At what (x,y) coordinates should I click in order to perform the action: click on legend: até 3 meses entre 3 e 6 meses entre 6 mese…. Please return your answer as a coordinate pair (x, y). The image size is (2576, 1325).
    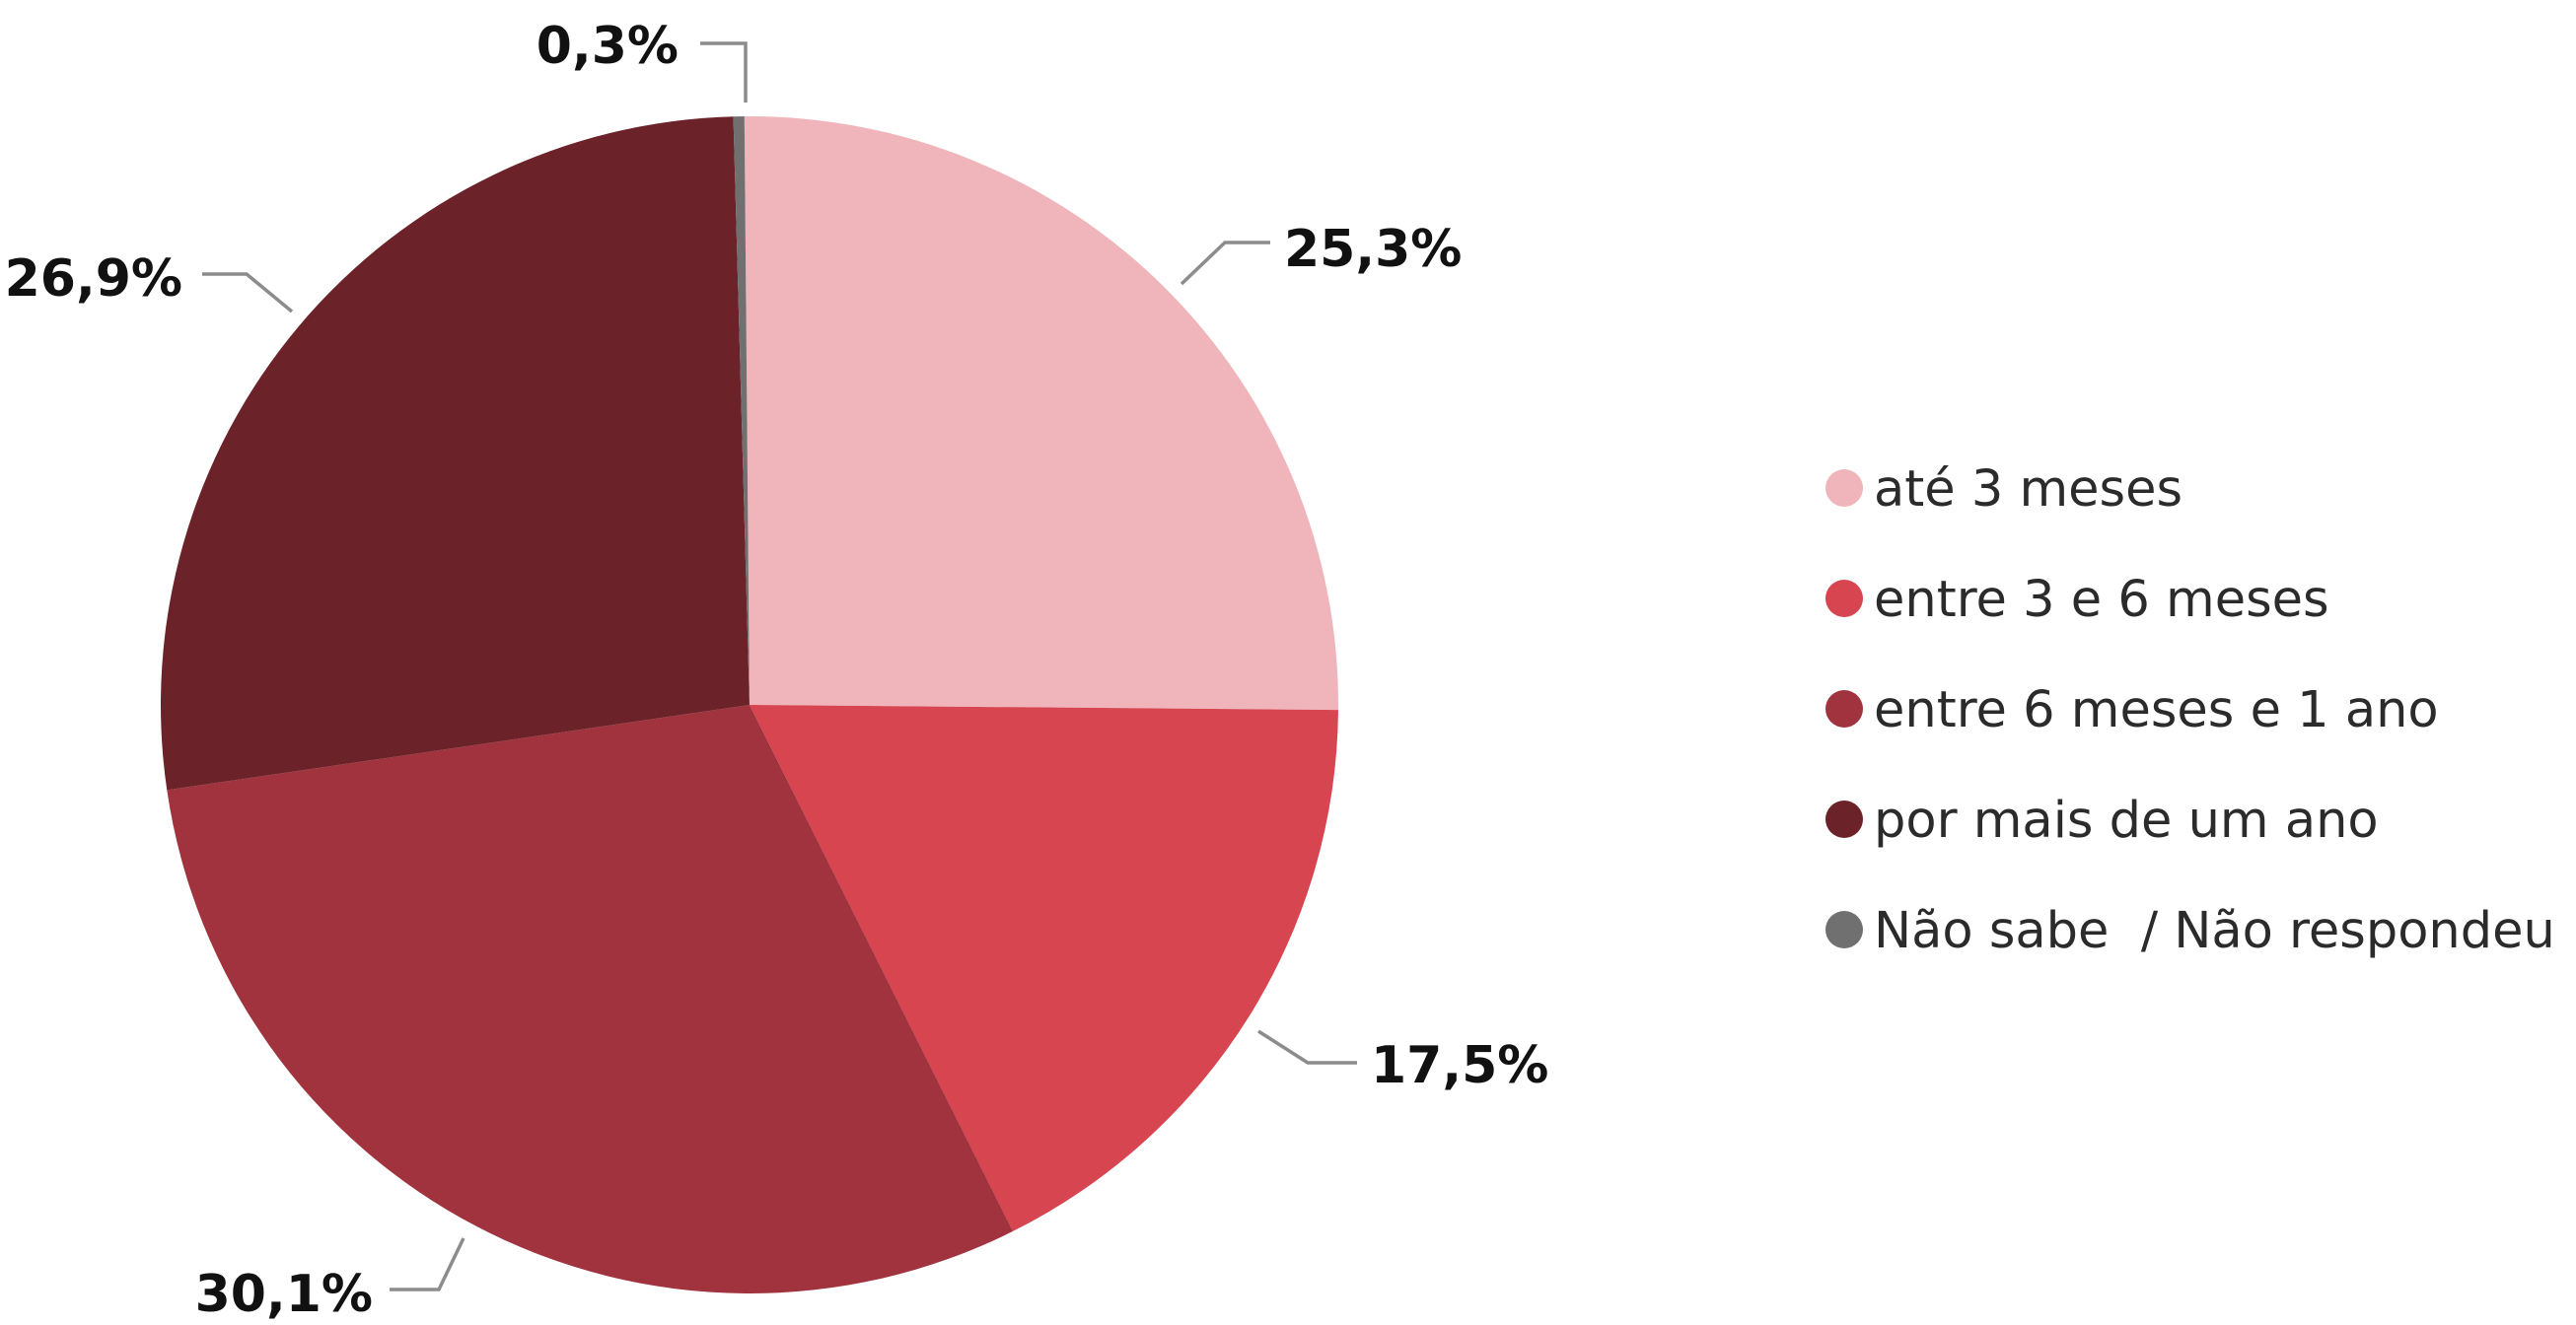
    Looking at the image, I should click on (2190, 710).